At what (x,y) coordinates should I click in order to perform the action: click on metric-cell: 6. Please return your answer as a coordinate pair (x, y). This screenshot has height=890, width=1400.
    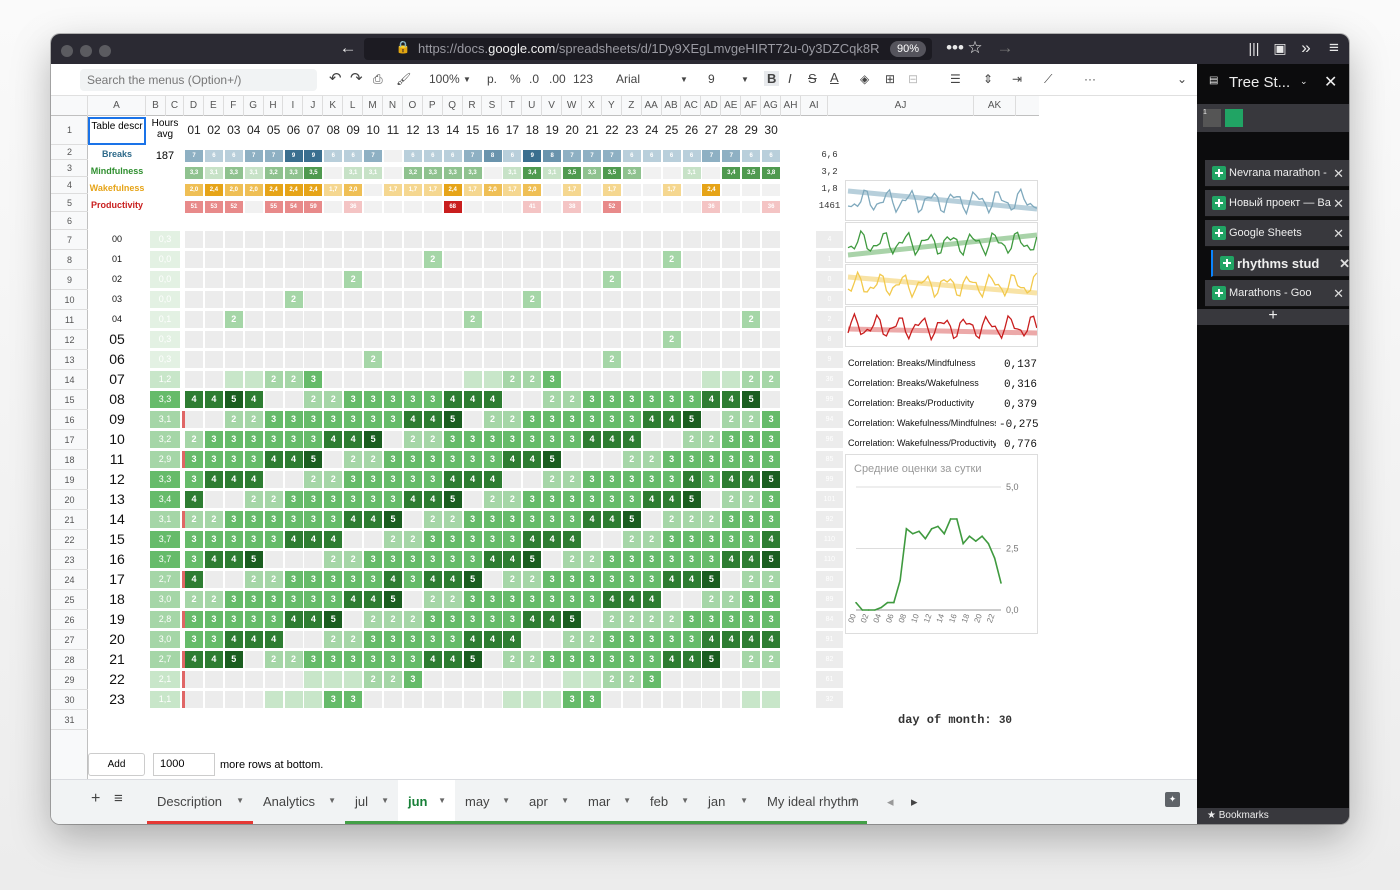
    Looking at the image, I should click on (751, 156).